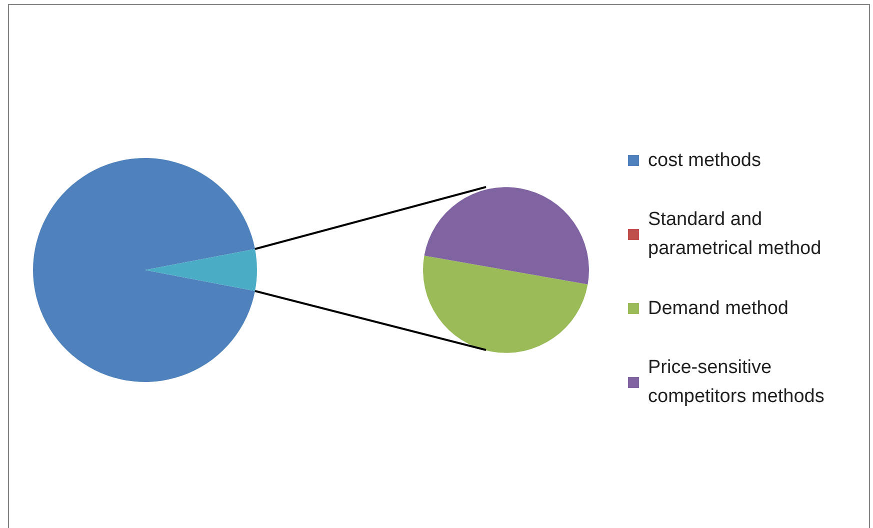  What do you see at coordinates (735, 234) in the screenshot?
I see `legend-label: Standard and parametrical method` at bounding box center [735, 234].